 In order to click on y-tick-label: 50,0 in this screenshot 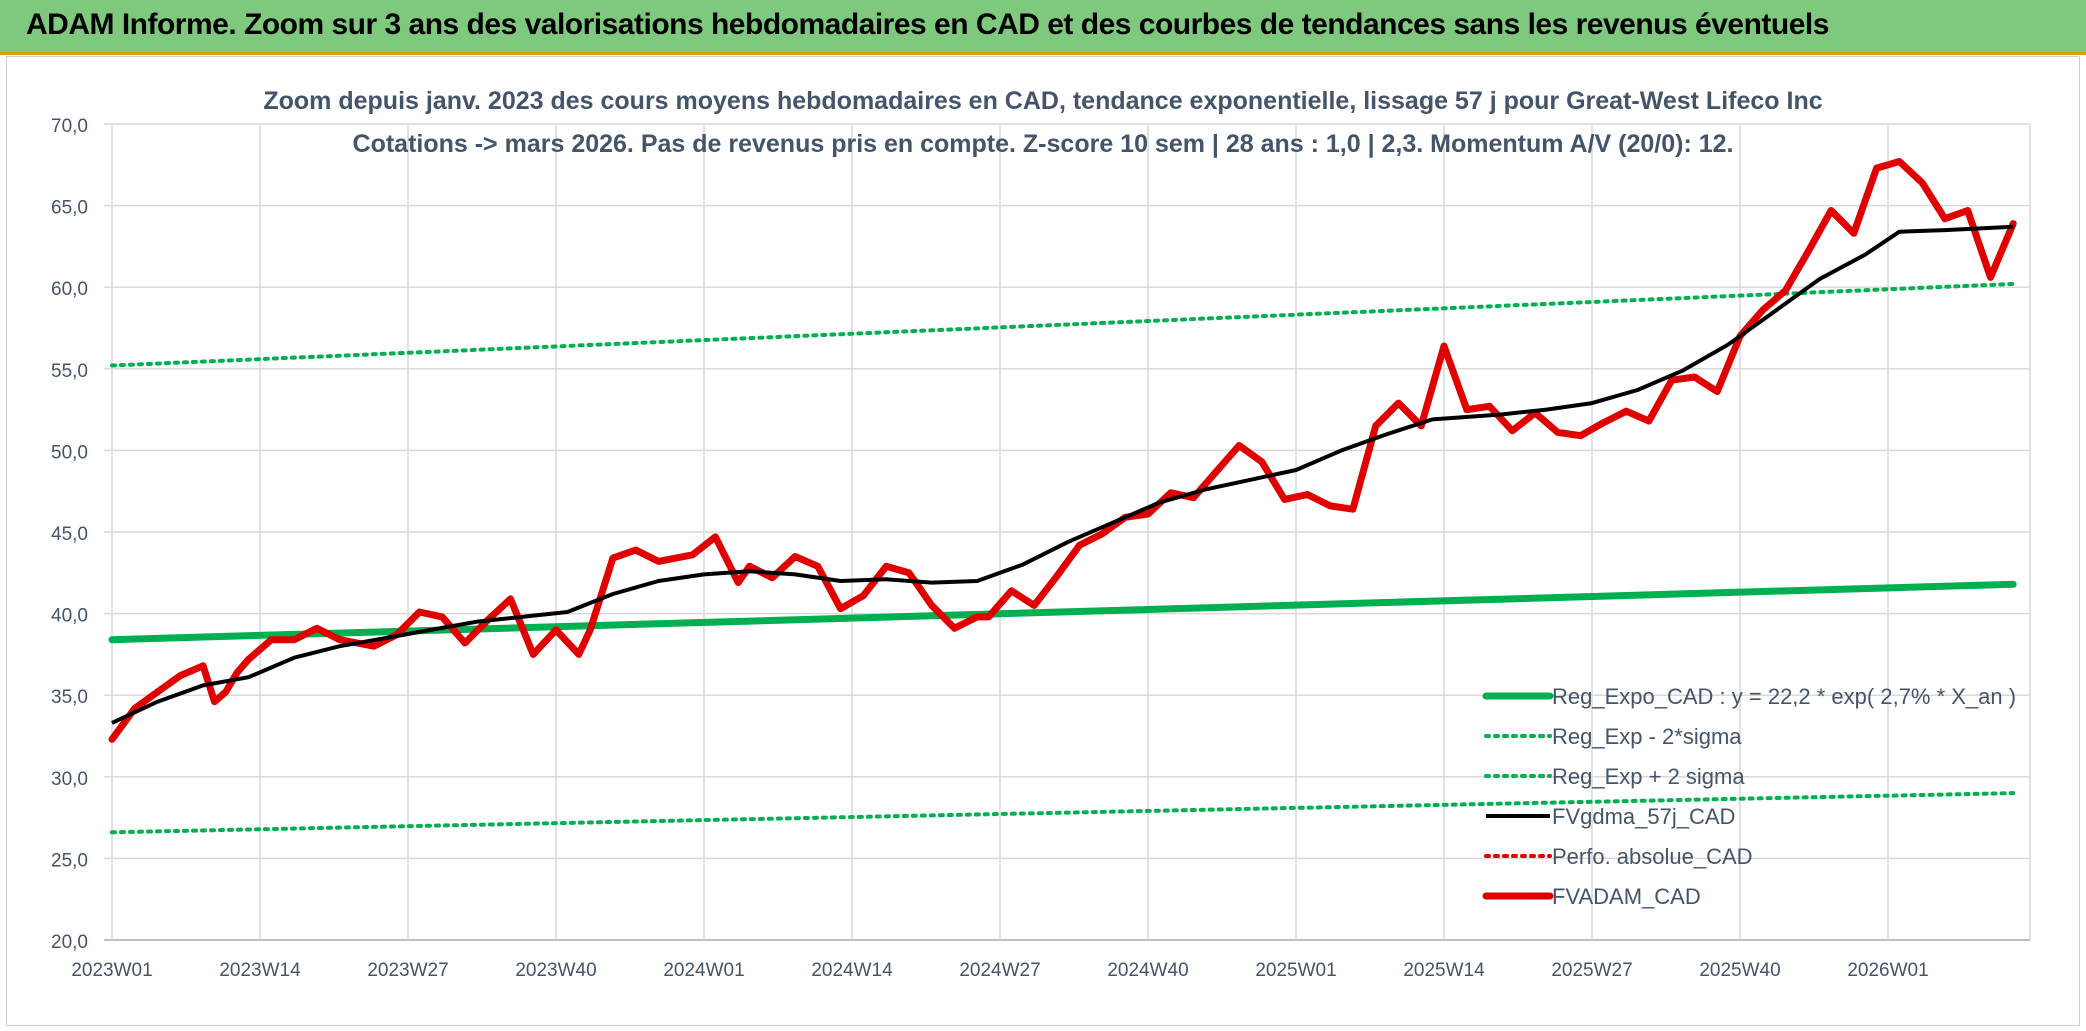, I will do `click(69, 452)`.